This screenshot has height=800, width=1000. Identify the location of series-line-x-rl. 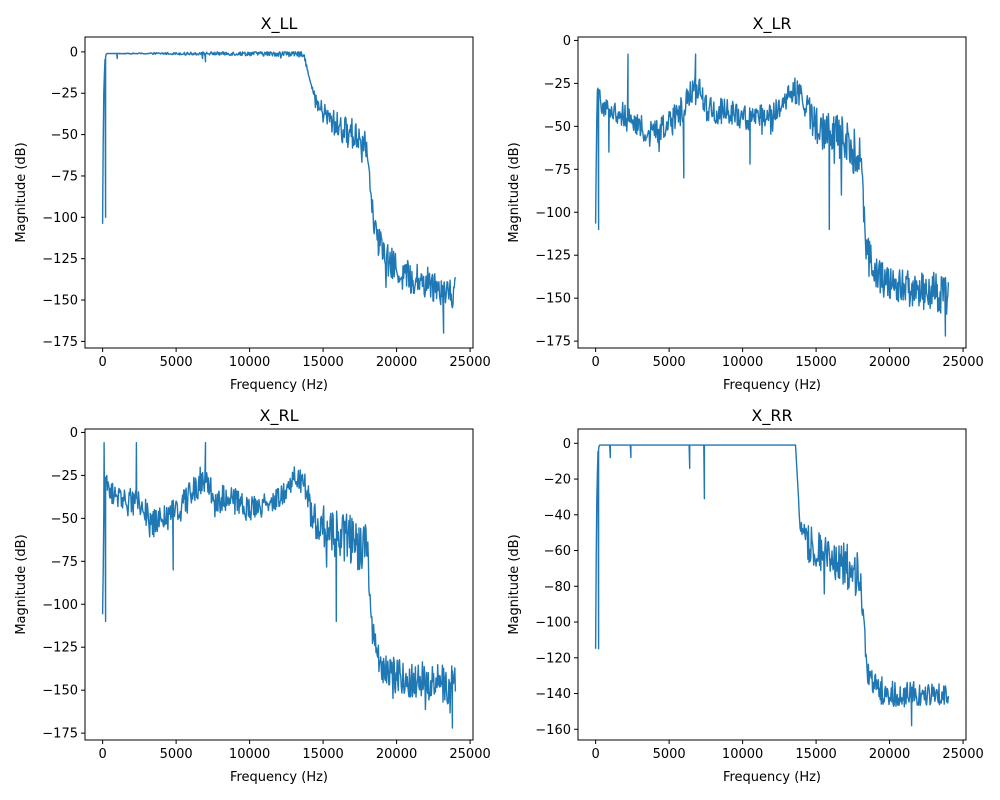
(279, 585).